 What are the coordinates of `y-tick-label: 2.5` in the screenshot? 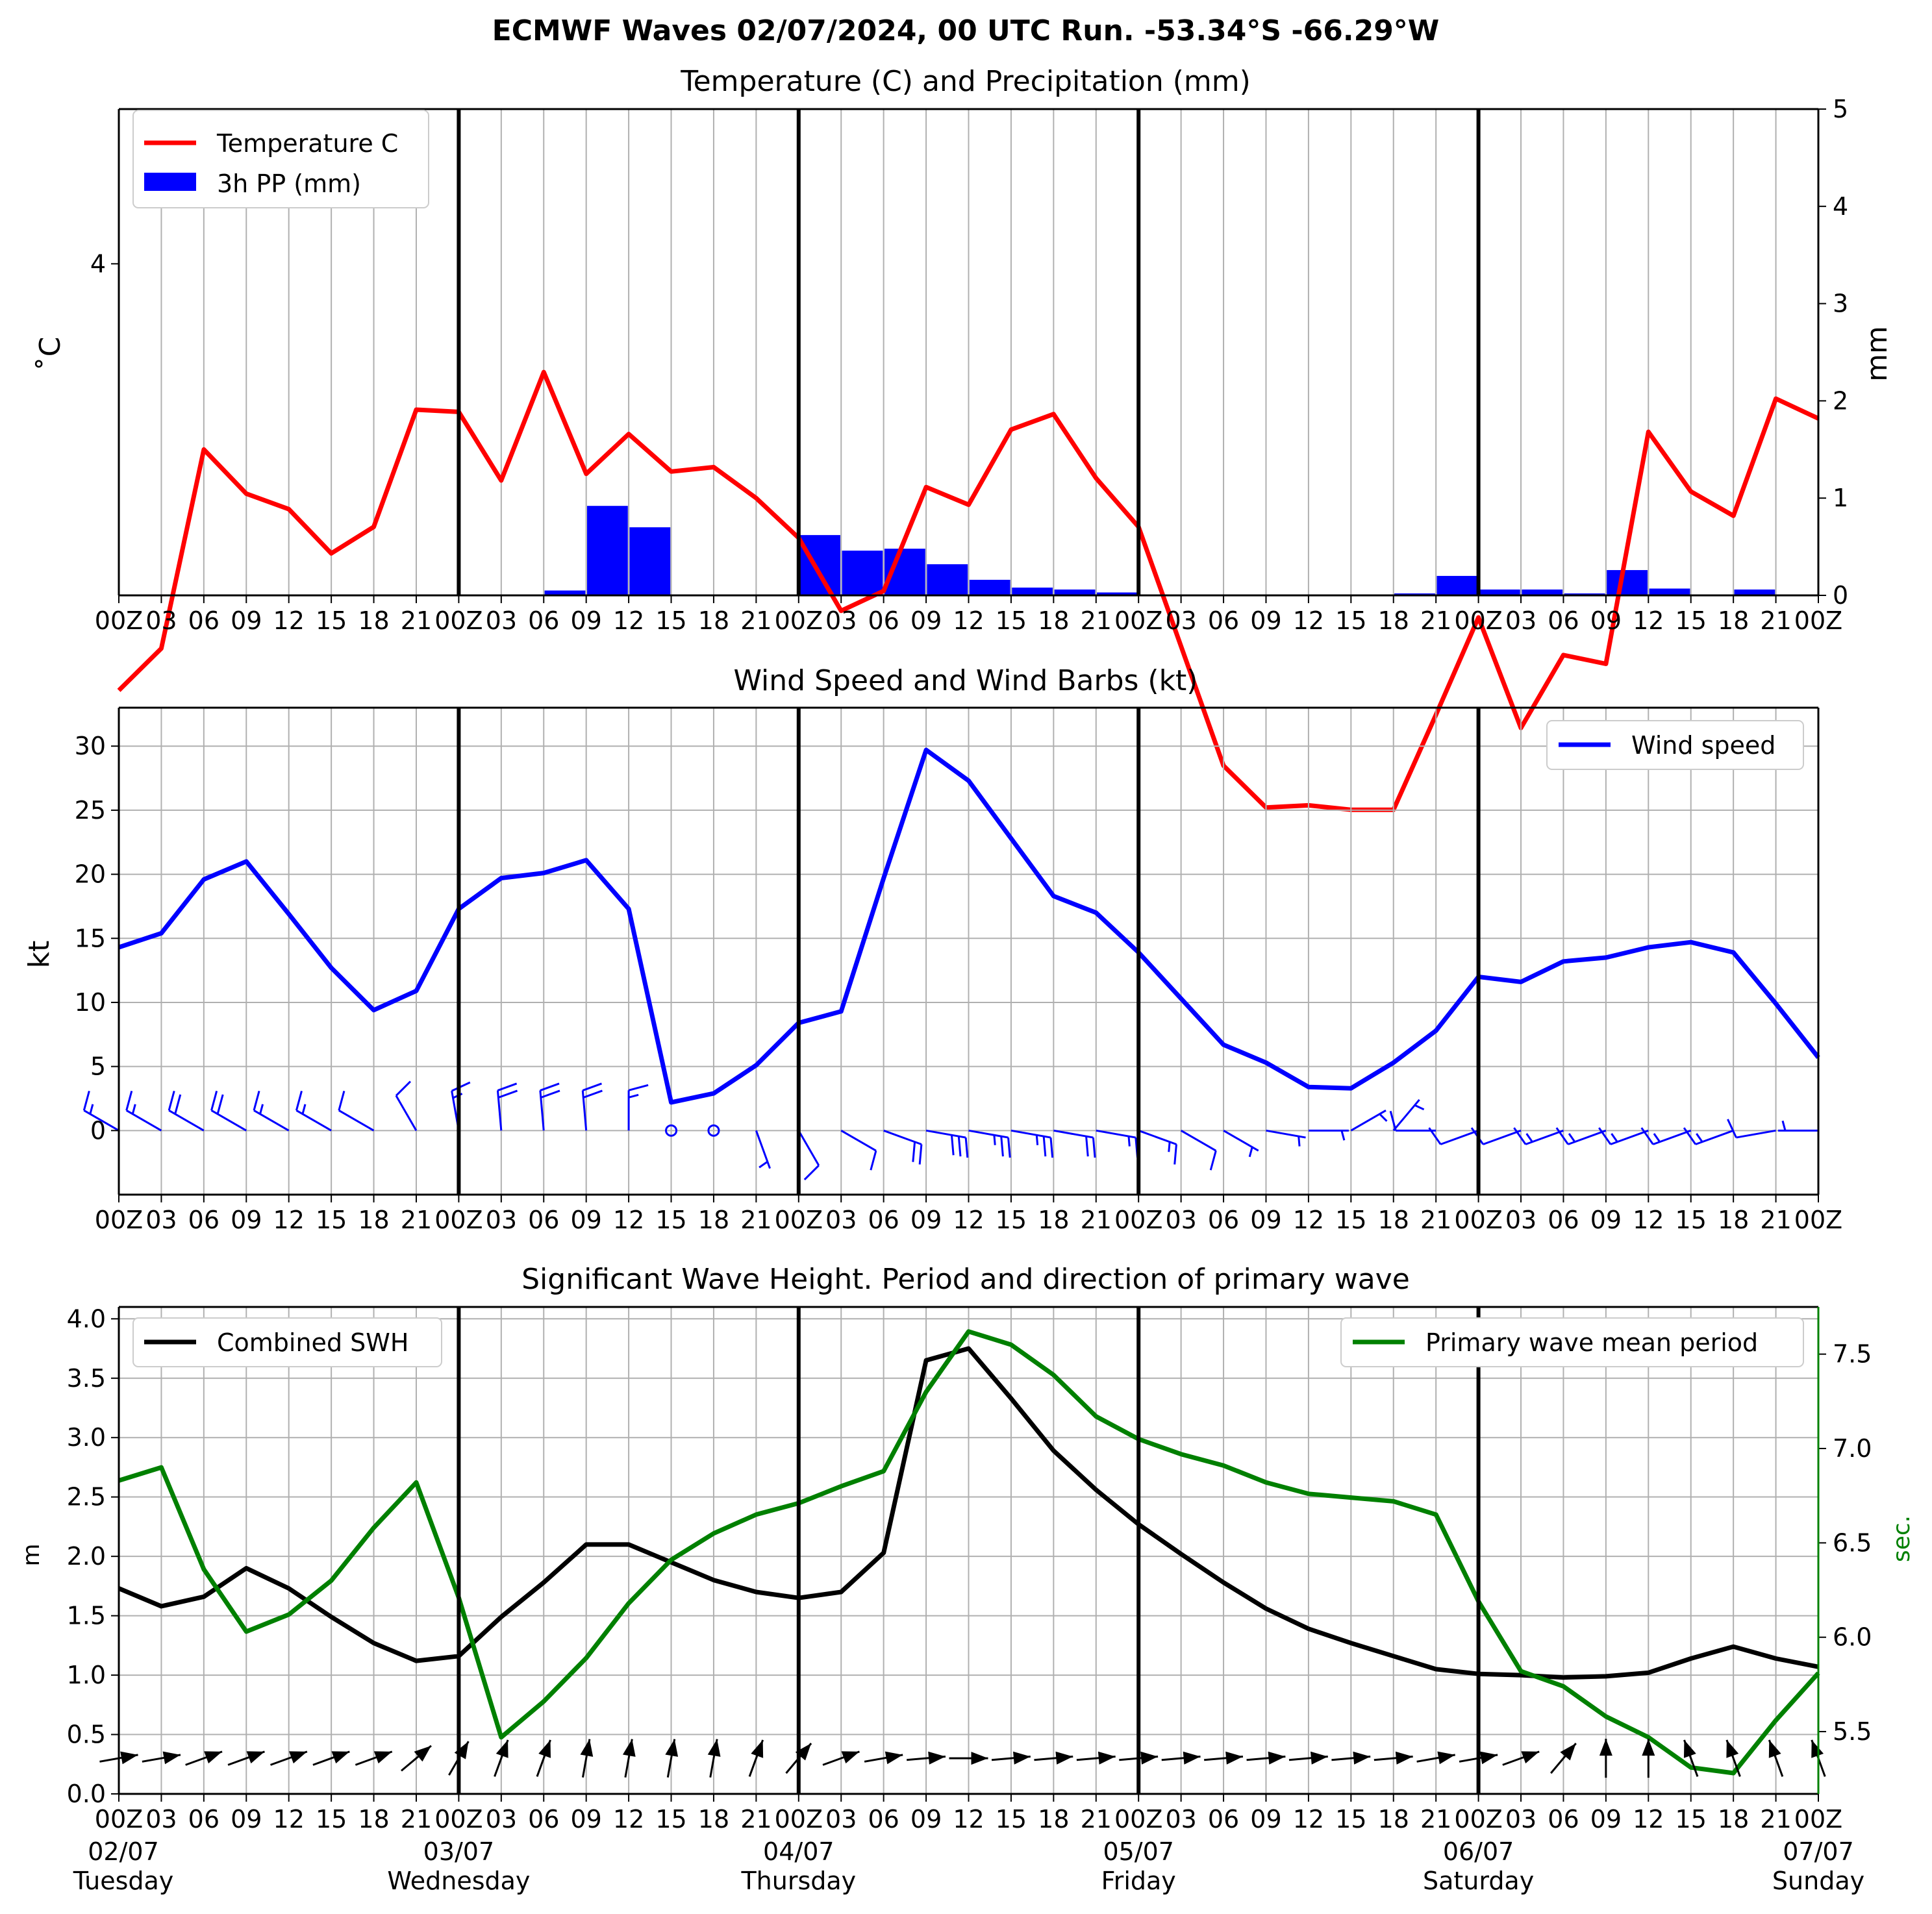 It's located at (86, 1497).